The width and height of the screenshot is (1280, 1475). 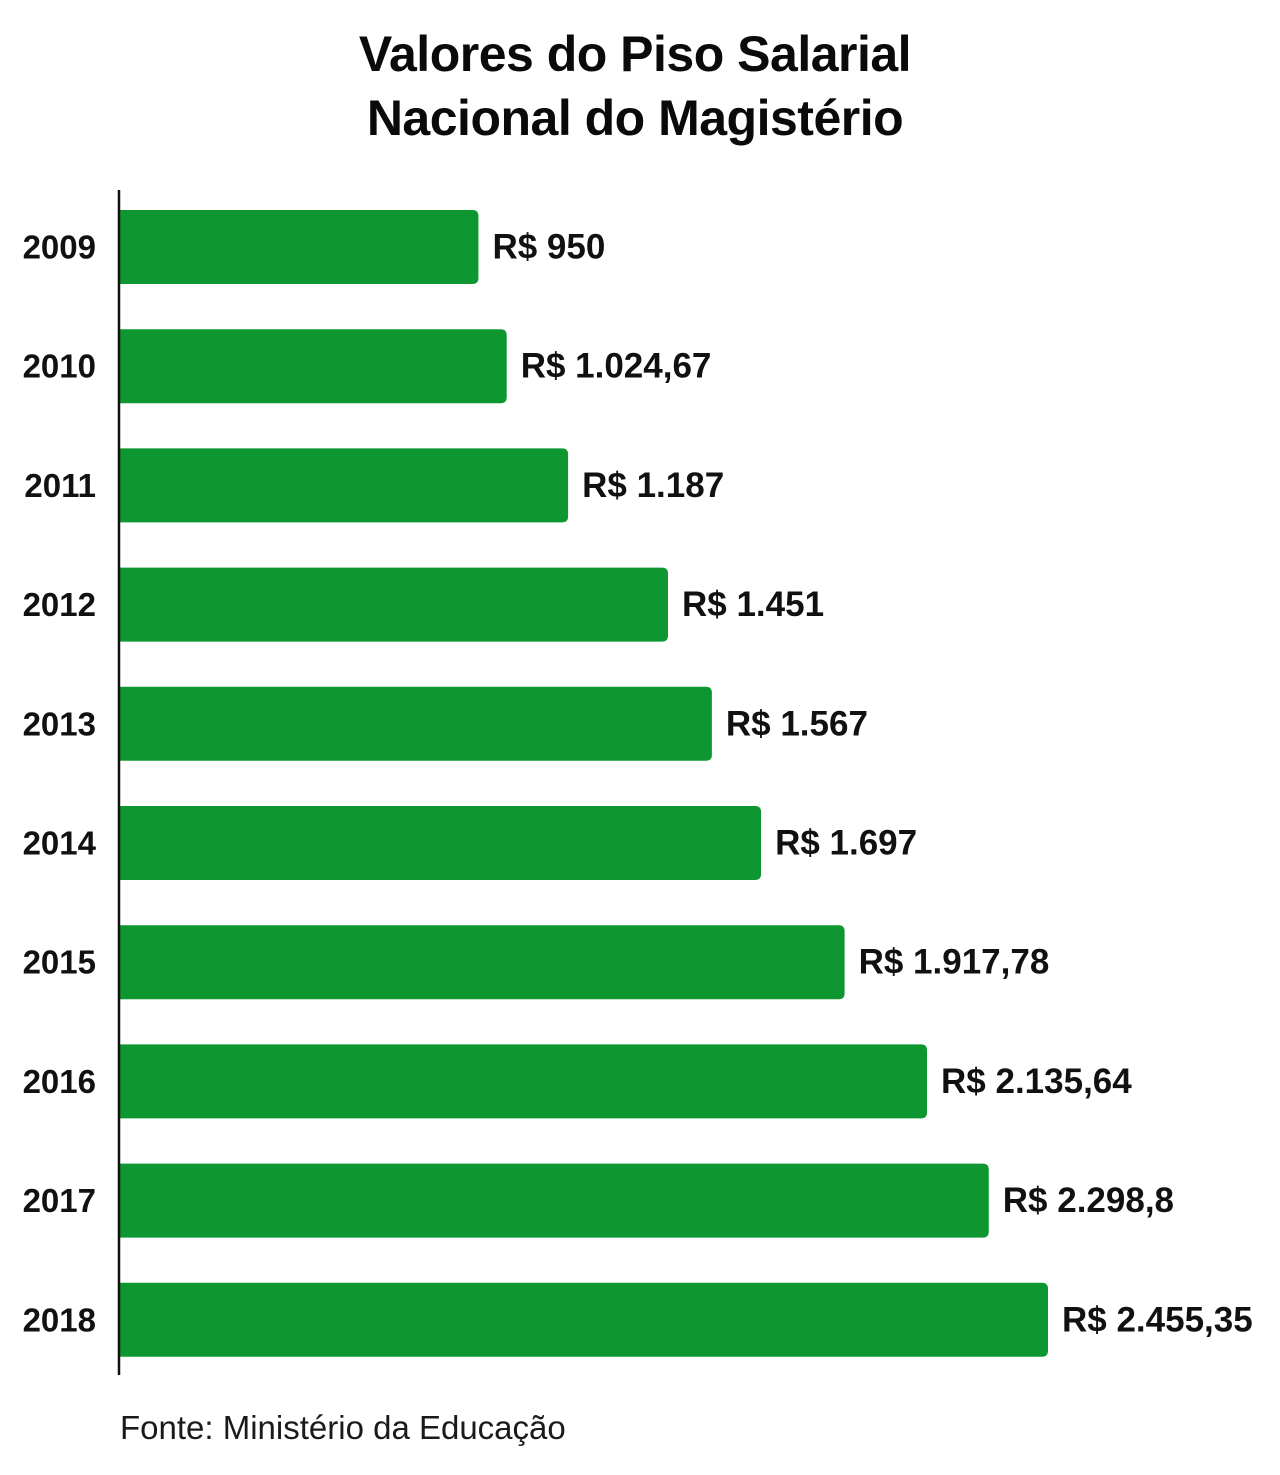 I want to click on category-label-2014: 2014, so click(x=60, y=843).